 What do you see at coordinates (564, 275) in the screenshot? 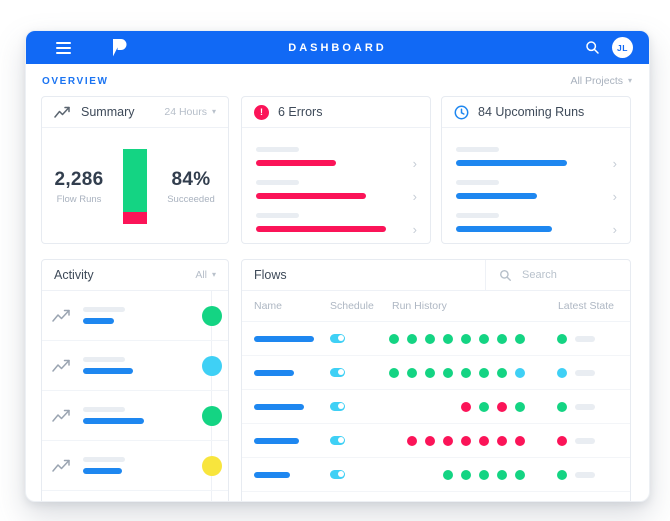
I see `search-input` at bounding box center [564, 275].